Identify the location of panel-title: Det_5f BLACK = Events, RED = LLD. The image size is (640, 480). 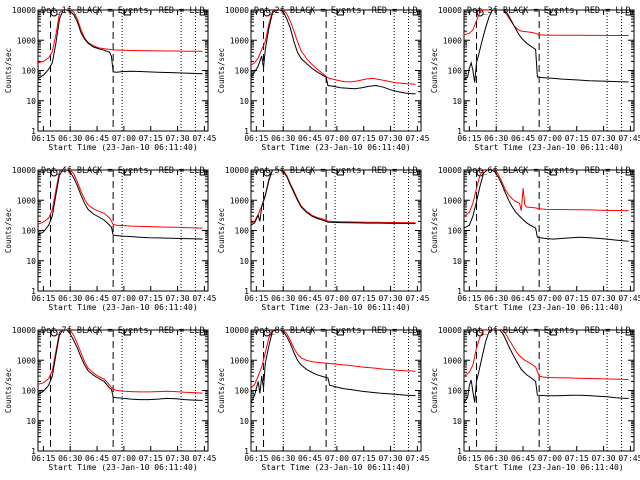
(336, 171).